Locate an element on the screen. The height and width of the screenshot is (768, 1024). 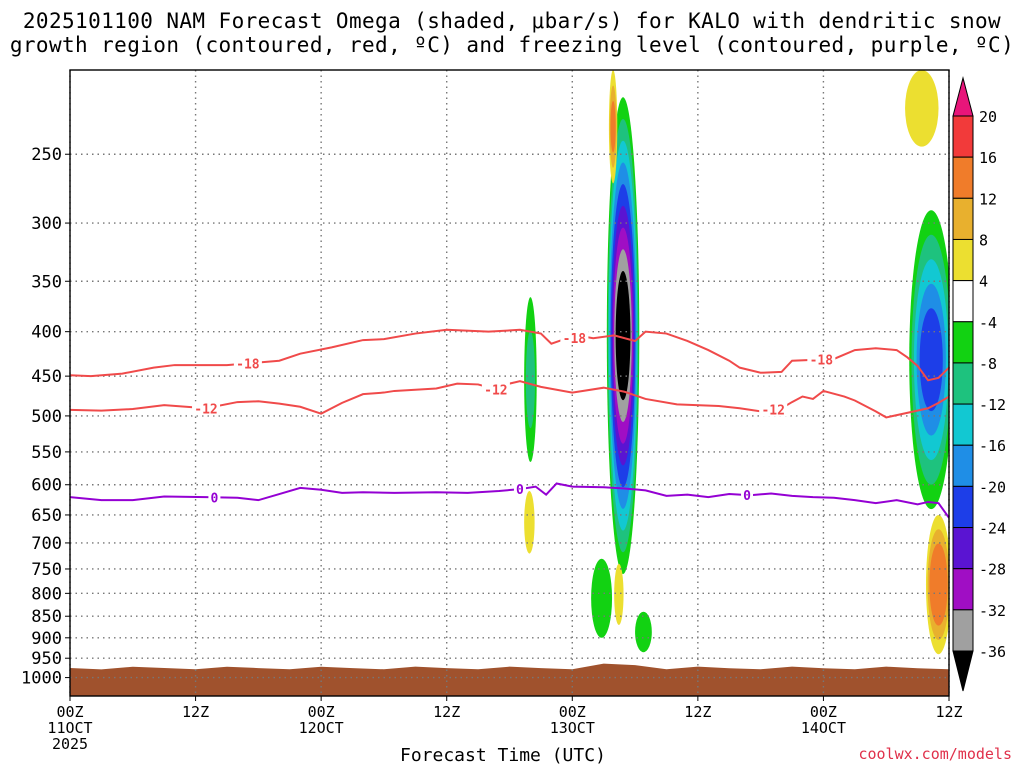
terrain-ground is located at coordinates (509, 679).